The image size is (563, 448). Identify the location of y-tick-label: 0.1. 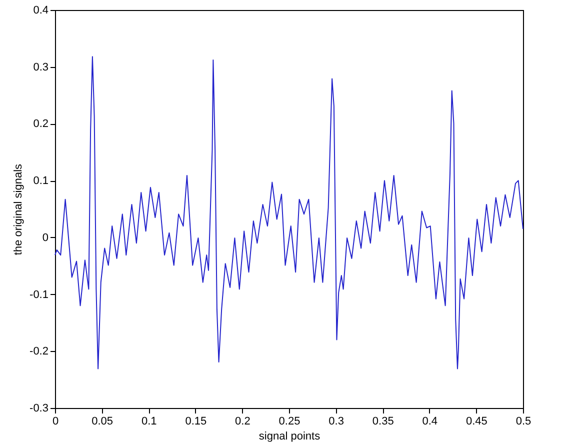
(40, 181).